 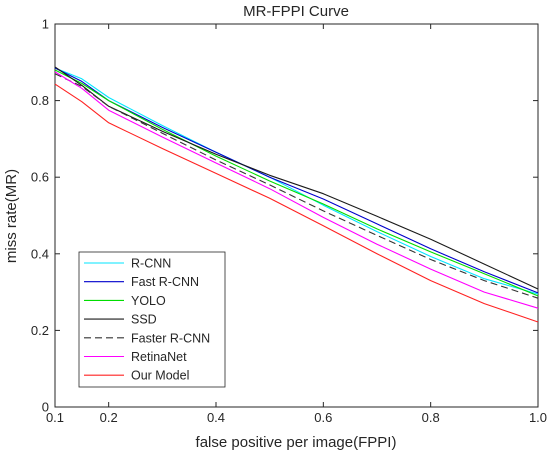 I want to click on y-tick-label: 0.4, so click(x=40, y=253).